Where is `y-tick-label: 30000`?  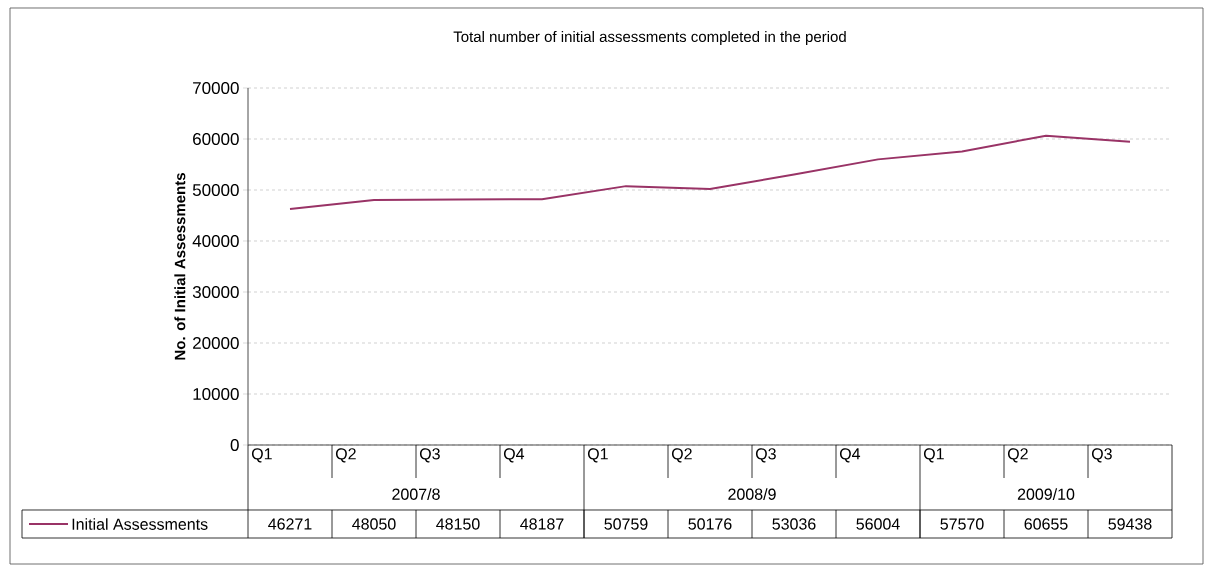 y-tick-label: 30000 is located at coordinates (215, 292).